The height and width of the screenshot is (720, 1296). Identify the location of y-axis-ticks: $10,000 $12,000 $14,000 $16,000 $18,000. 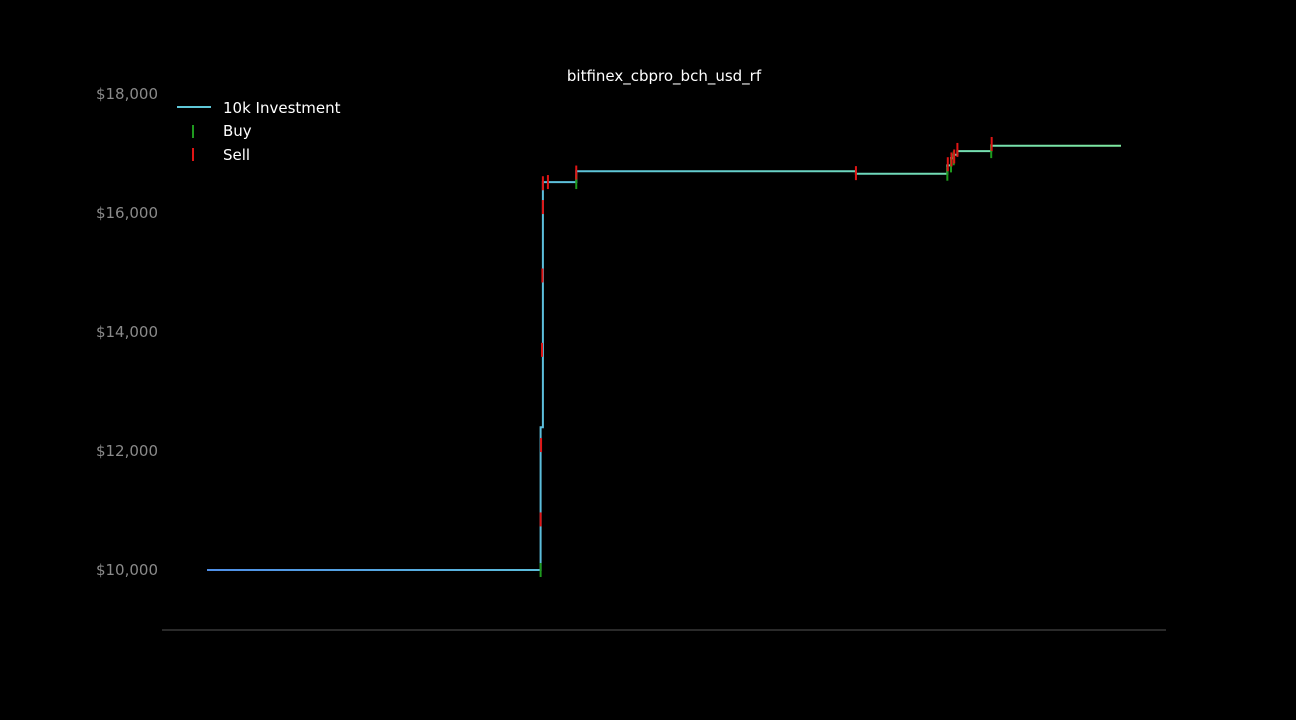
(127, 332).